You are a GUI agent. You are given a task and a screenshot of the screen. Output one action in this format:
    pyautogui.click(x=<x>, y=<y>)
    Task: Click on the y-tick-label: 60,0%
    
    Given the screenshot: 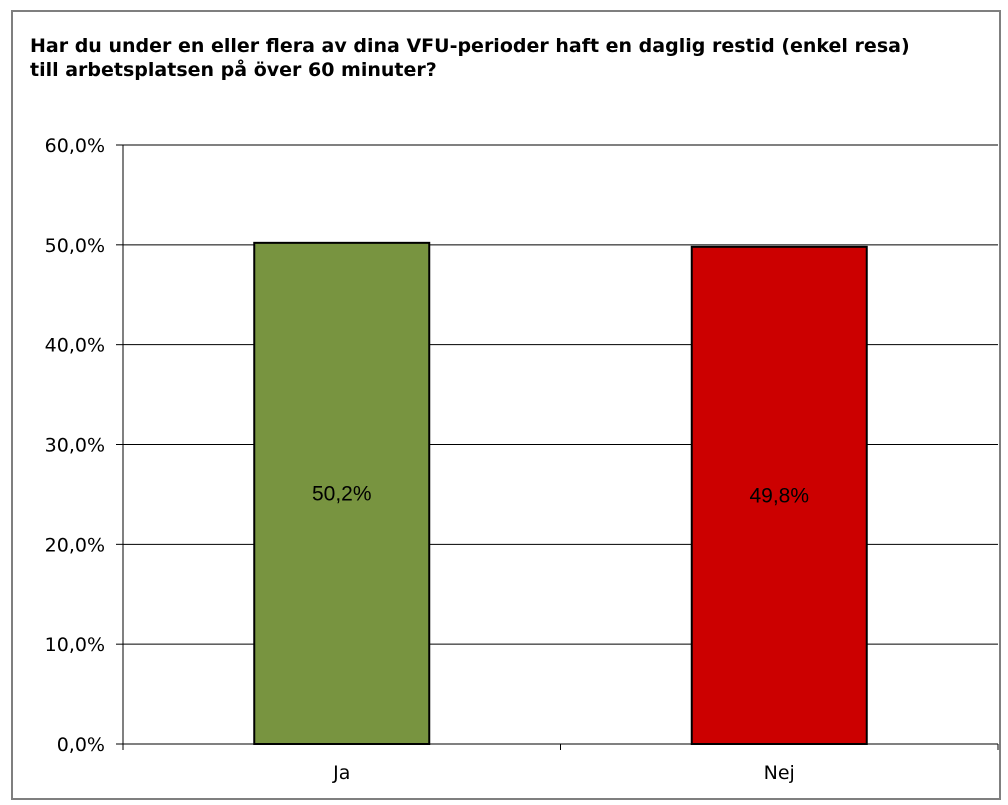 What is the action you would take?
    pyautogui.click(x=75, y=146)
    